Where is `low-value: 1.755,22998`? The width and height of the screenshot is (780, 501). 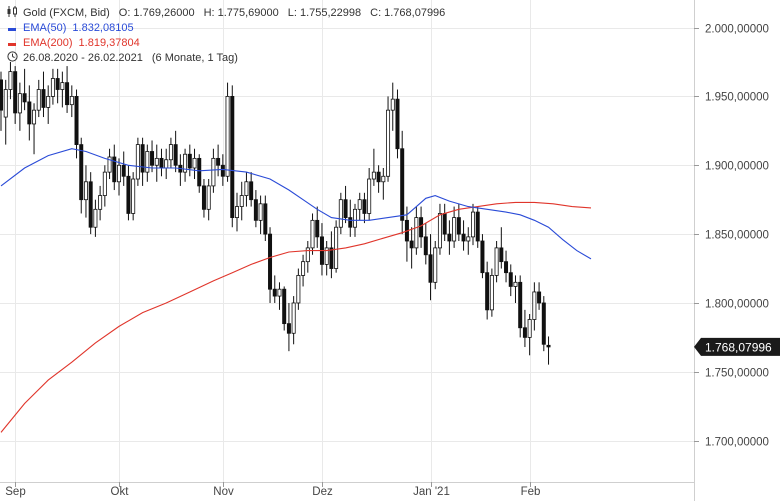
low-value: 1.755,22998 is located at coordinates (330, 13).